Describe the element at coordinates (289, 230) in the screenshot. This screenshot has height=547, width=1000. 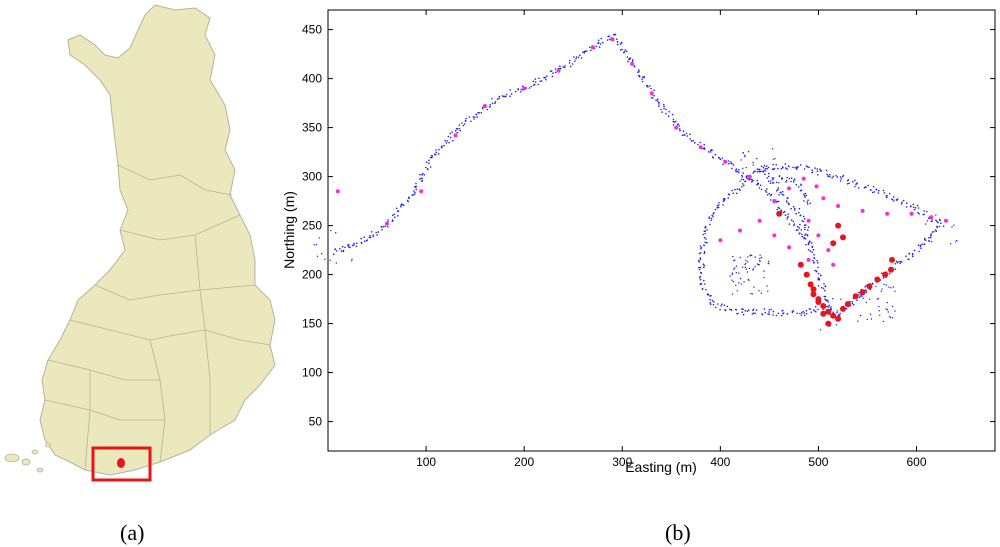
I see `y-axis-label: Northing (m)` at that location.